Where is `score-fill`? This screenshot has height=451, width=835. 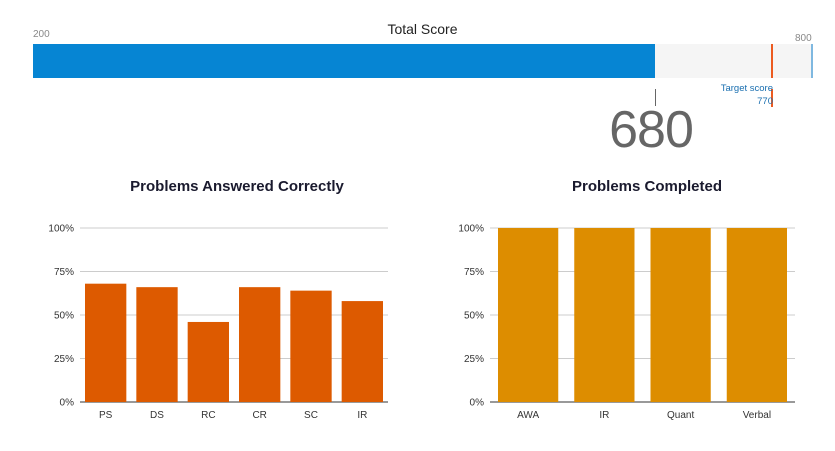
score-fill is located at coordinates (344, 61).